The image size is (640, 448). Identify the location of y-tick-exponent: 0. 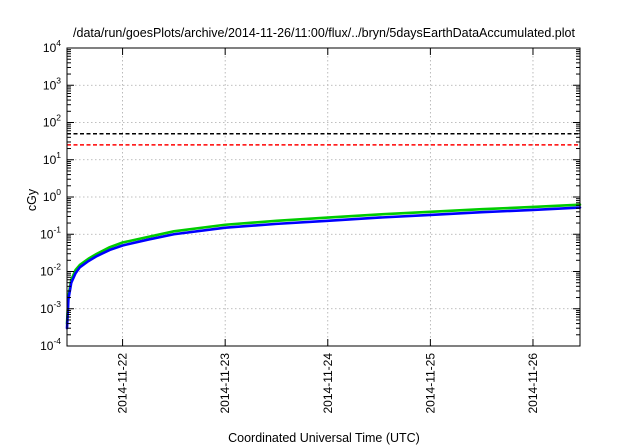
(58, 192).